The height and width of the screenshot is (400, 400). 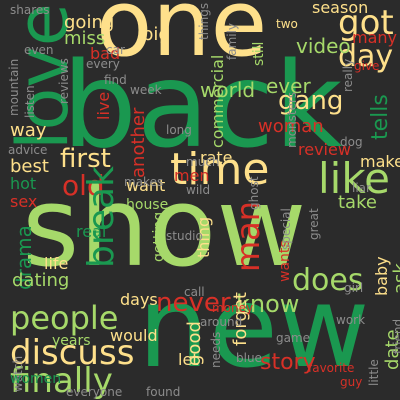 What do you see at coordinates (311, 101) in the screenshot?
I see `word-gang: gang` at bounding box center [311, 101].